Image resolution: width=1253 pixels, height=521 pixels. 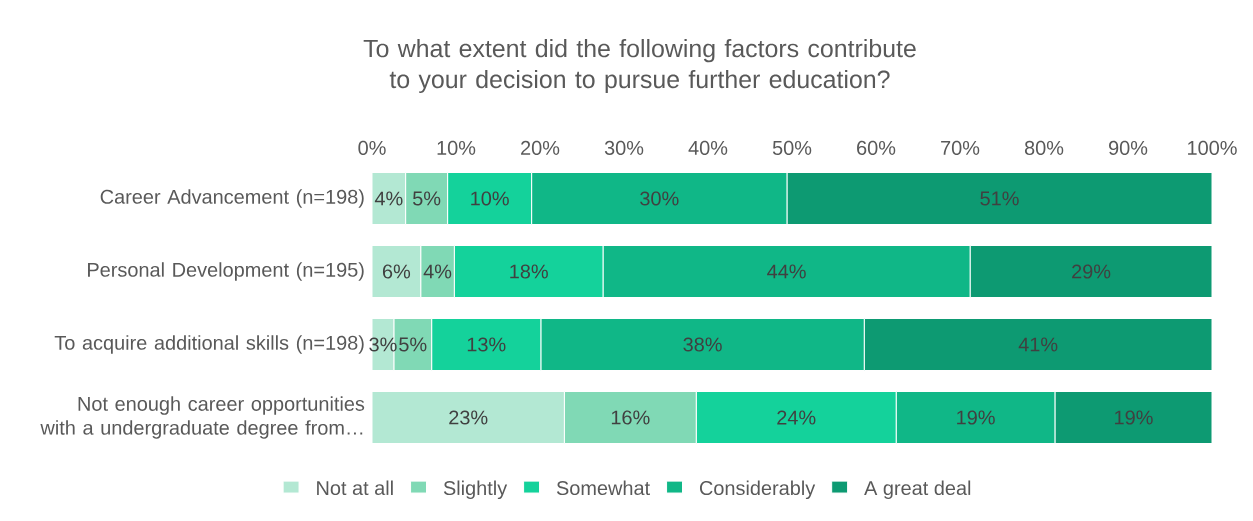 I want to click on x-tick-label: 30%, so click(x=624, y=147).